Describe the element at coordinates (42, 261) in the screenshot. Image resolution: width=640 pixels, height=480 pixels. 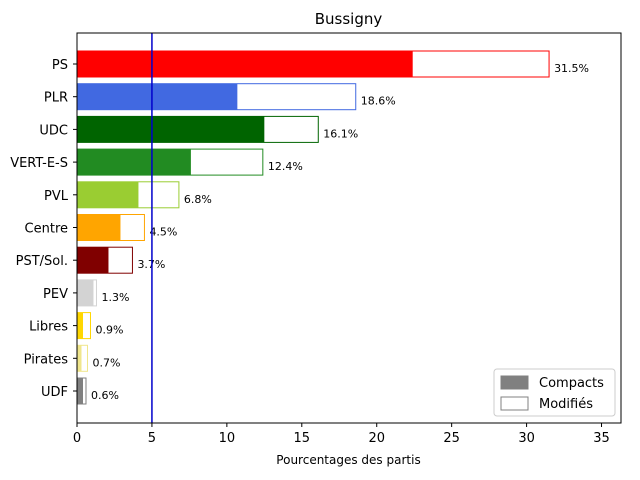
I see `y-tick-label: PST/Sol.` at that location.